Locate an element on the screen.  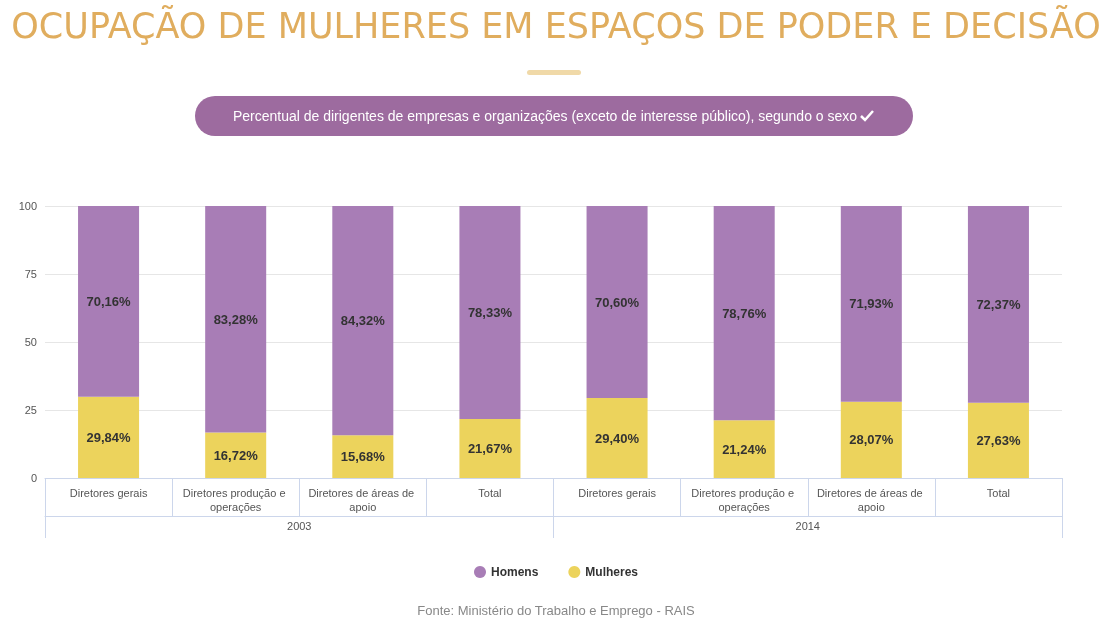
y-tick-label: 50 is located at coordinates (30, 342).